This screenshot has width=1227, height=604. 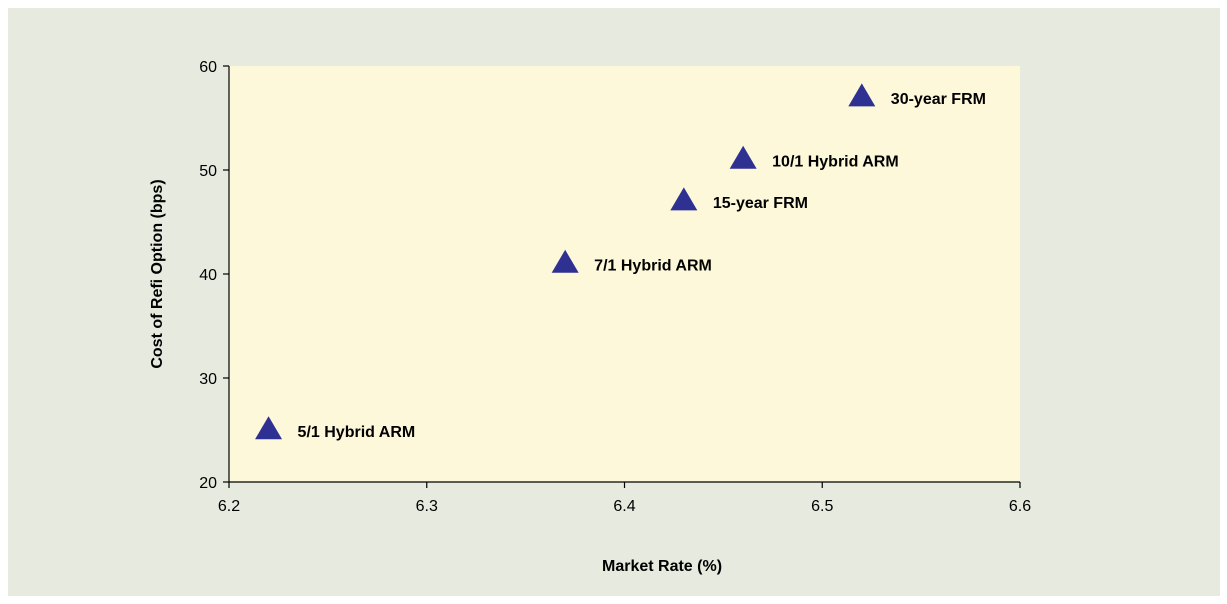 What do you see at coordinates (357, 432) in the screenshot?
I see `data-point-label: 5/1 Hybrid ARM` at bounding box center [357, 432].